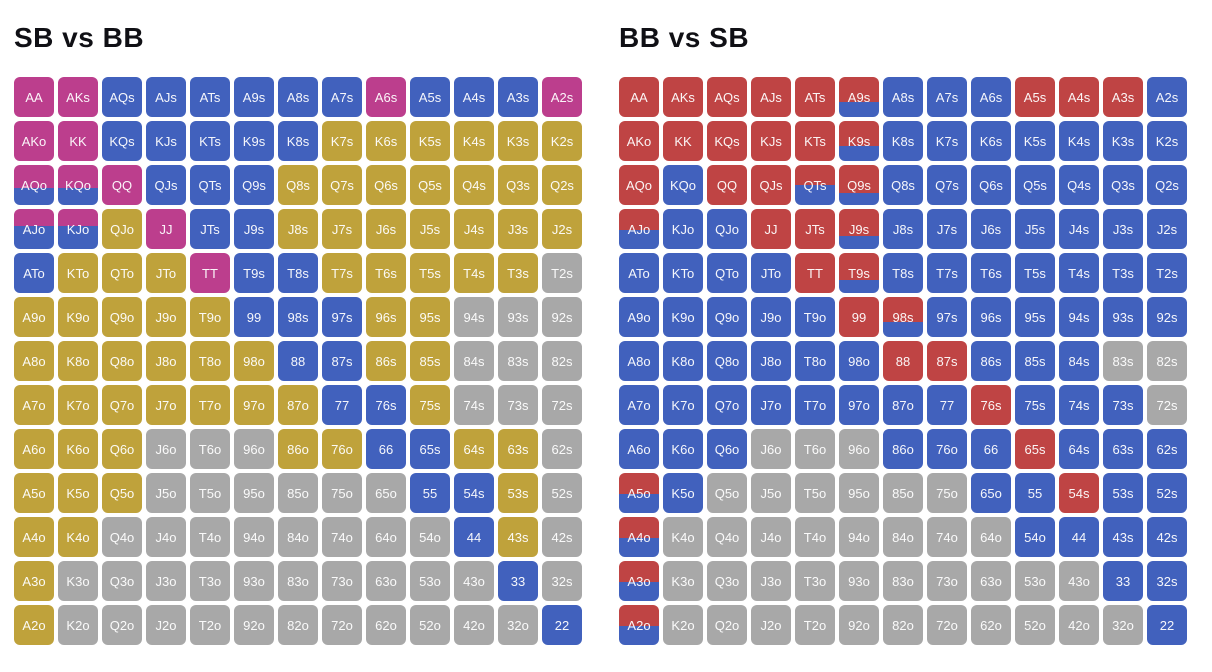  What do you see at coordinates (122, 361) in the screenshot?
I see `hand-cell-q8o: Q8o` at bounding box center [122, 361].